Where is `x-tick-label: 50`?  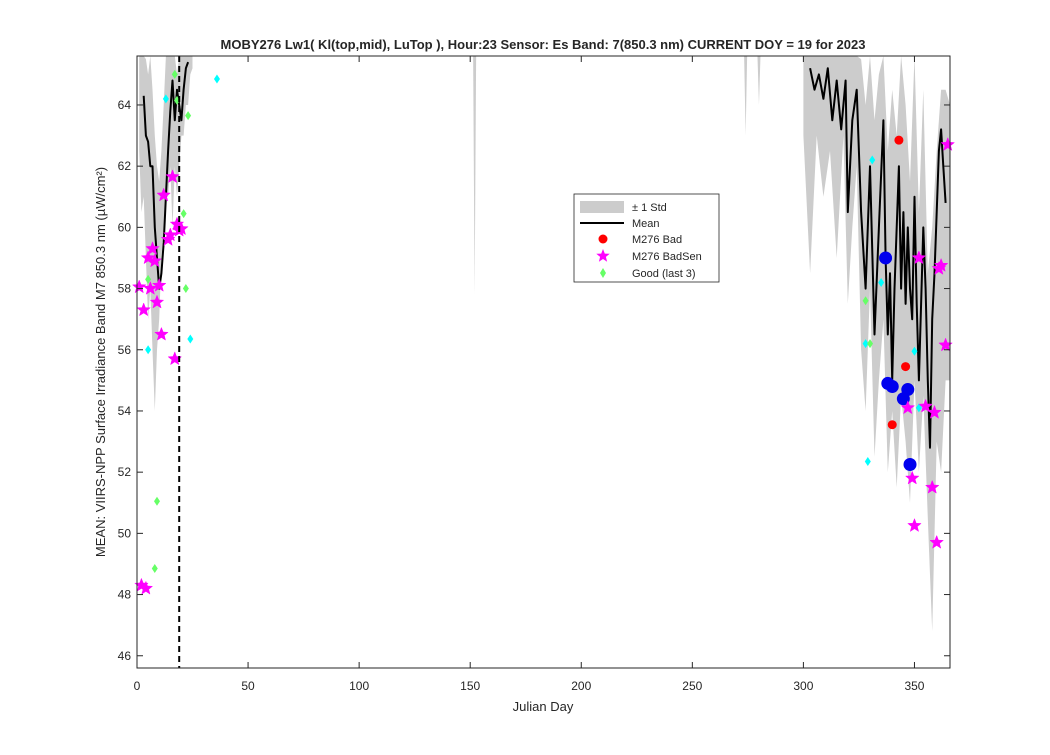
x-tick-label: 50 is located at coordinates (248, 686).